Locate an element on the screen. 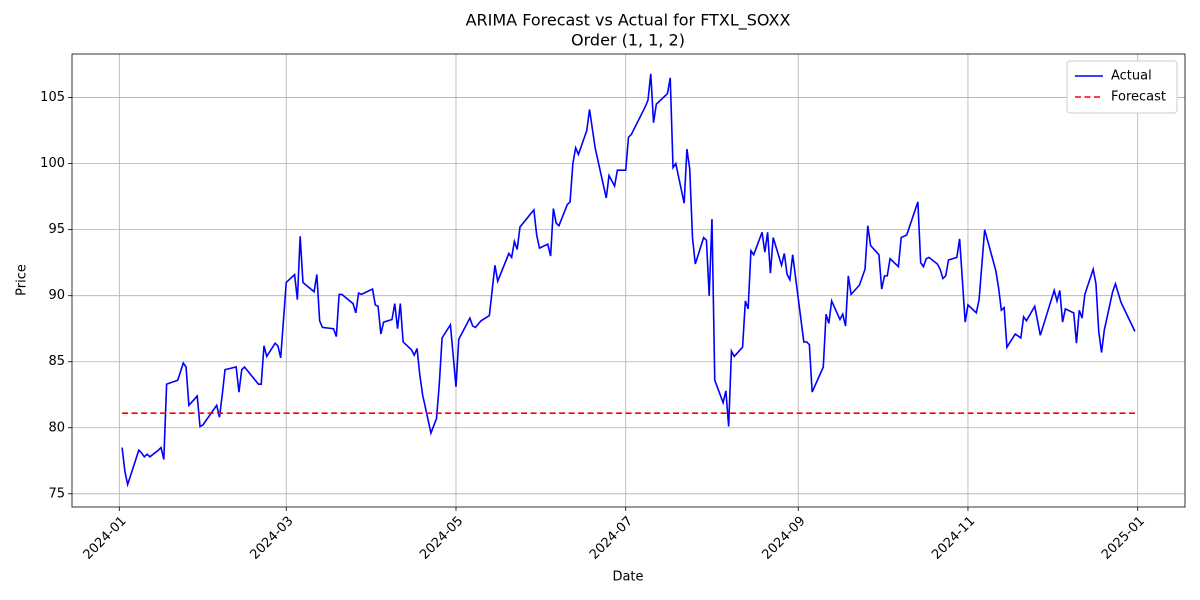 This screenshot has width=1200, height=600. legend-label: Forecast is located at coordinates (1138, 97).